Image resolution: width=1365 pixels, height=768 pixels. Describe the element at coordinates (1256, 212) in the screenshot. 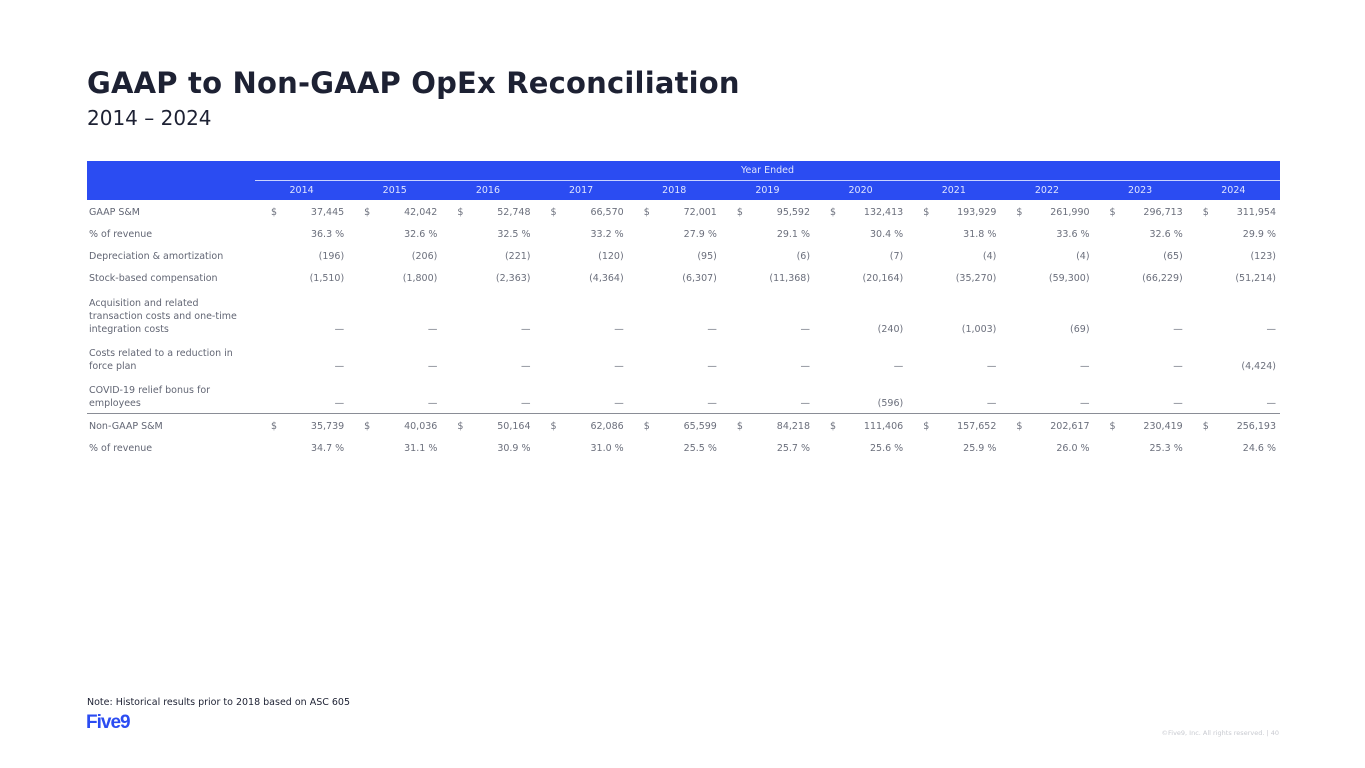

I see `cell-value: 311,954` at that location.